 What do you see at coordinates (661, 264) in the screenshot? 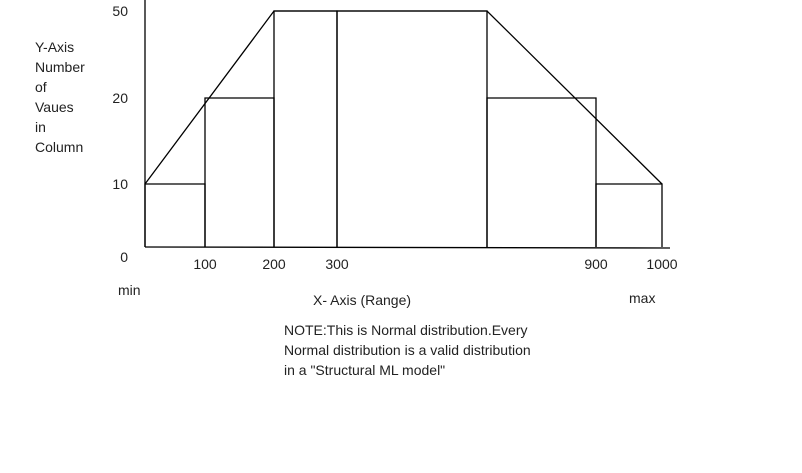
I see `x-tick-label: 1000` at bounding box center [661, 264].